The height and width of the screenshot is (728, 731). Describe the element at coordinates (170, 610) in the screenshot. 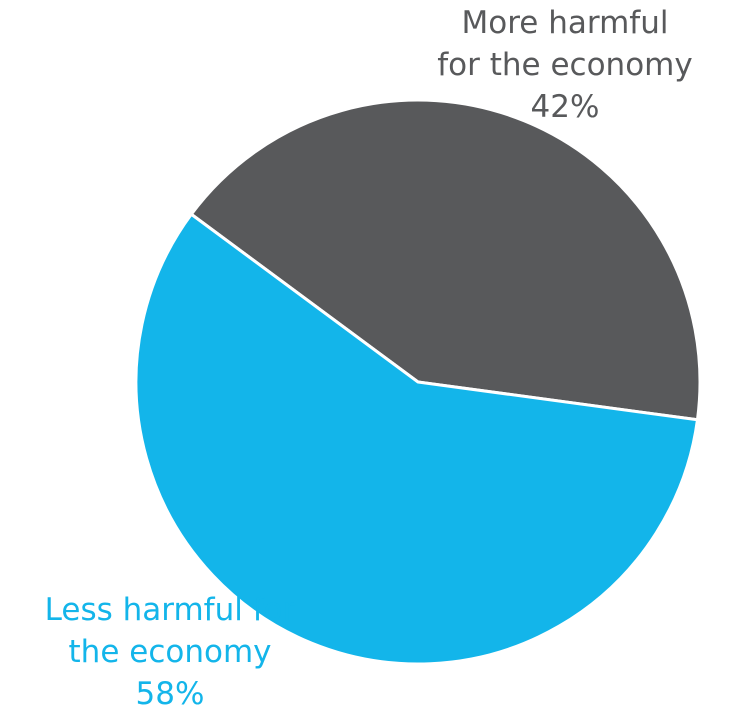

I see `slice-label-less-harmful-line-1: Less harmful for` at that location.